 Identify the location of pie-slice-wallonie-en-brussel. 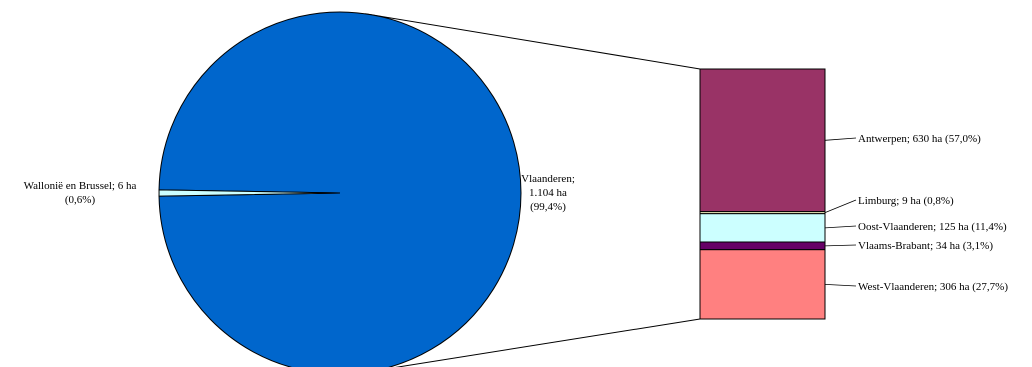
(249, 193).